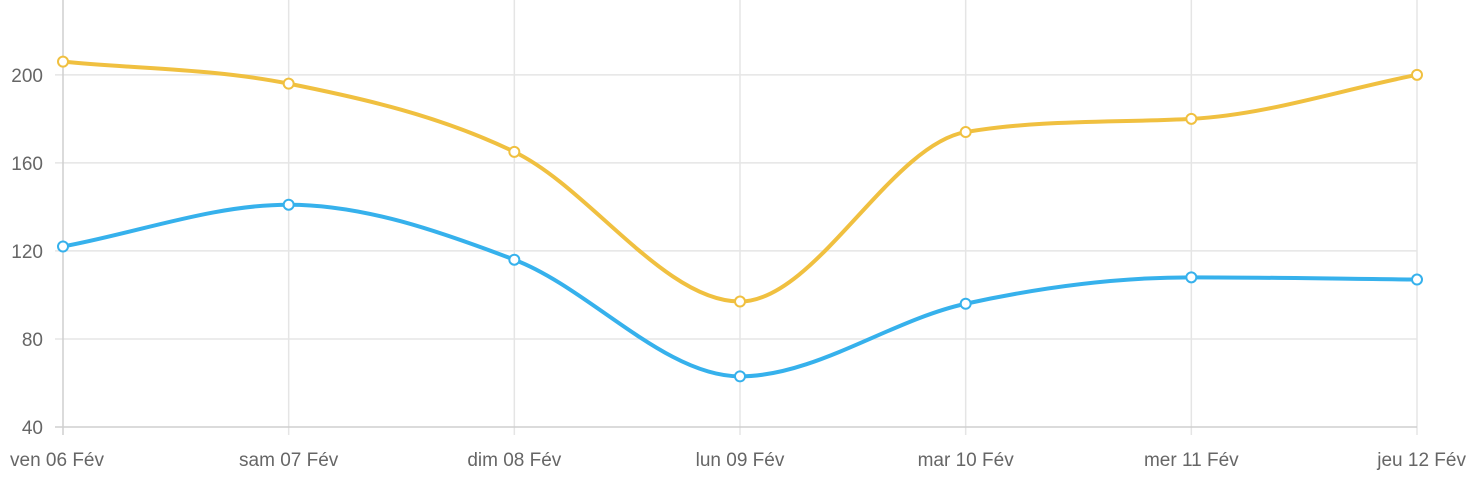 This screenshot has width=1478, height=495. What do you see at coordinates (32, 428) in the screenshot?
I see `y-tick-label: 40` at bounding box center [32, 428].